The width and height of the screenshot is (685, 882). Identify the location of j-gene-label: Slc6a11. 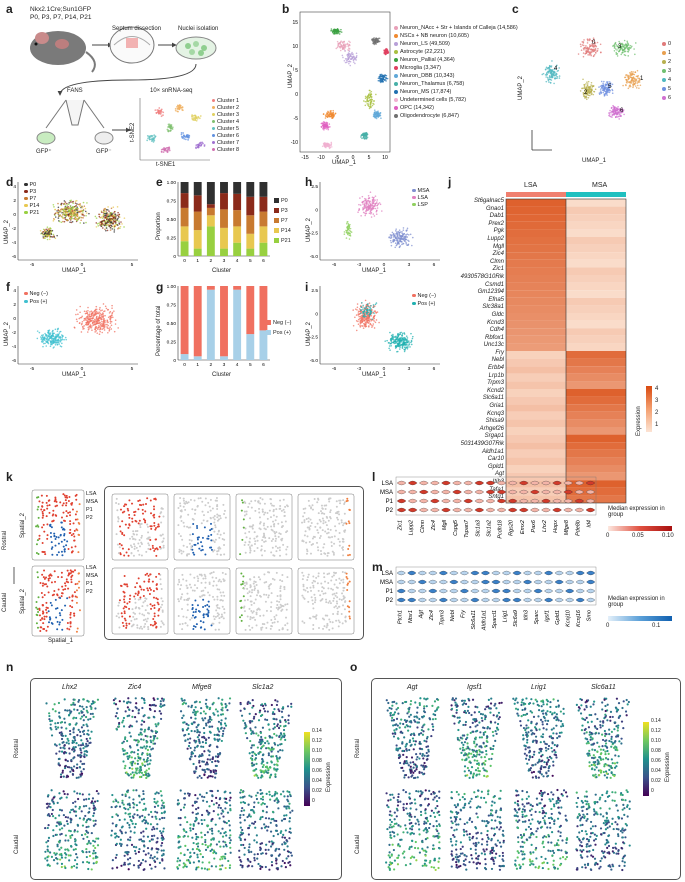
(493, 398).